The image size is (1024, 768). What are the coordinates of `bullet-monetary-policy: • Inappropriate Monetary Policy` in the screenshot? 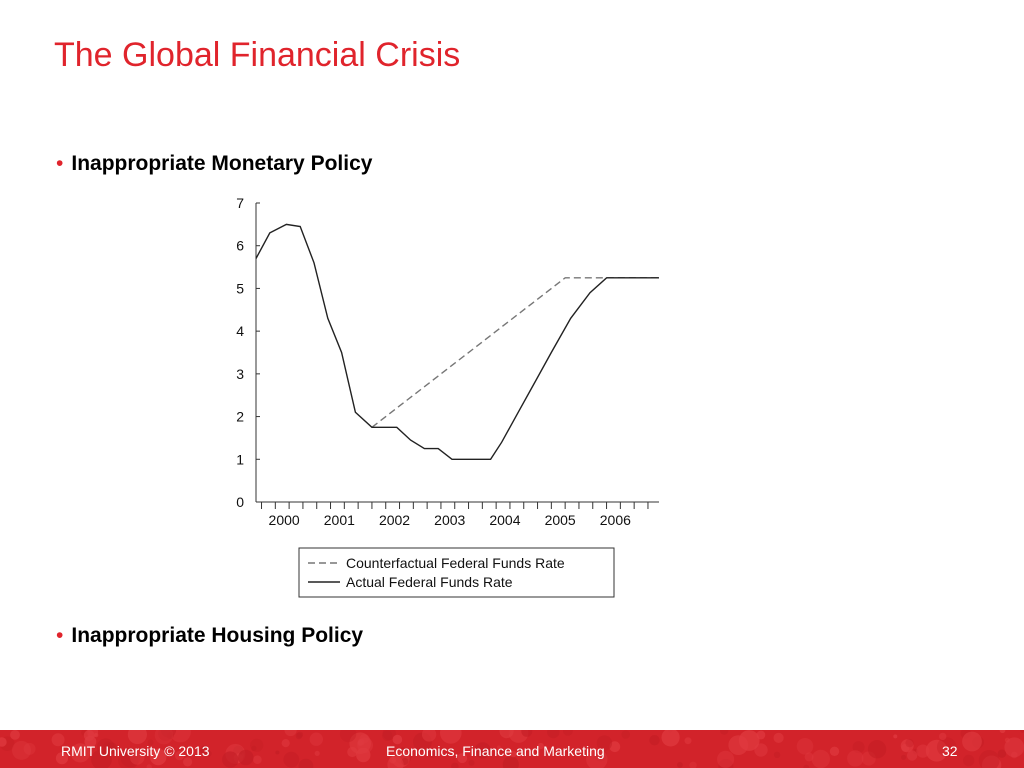 It's located at (214, 164).